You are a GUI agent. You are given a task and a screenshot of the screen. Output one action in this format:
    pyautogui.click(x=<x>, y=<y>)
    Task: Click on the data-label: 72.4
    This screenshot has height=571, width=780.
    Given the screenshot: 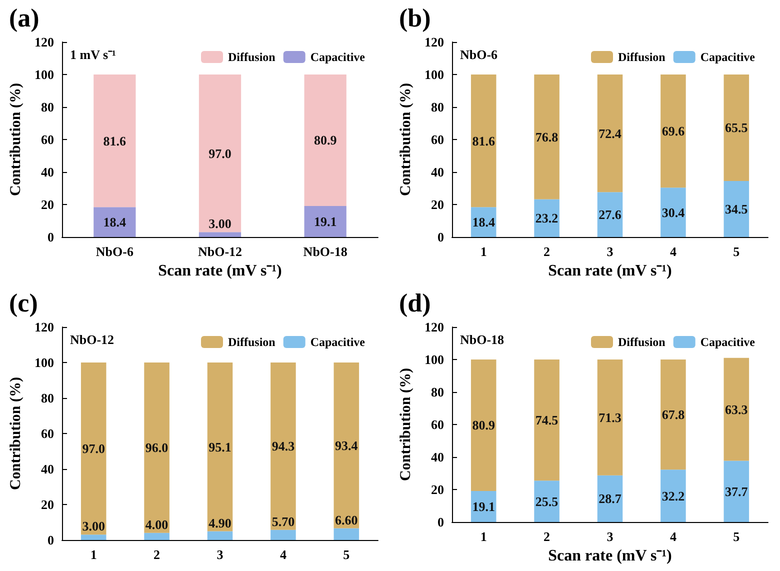 What is the action you would take?
    pyautogui.click(x=610, y=133)
    